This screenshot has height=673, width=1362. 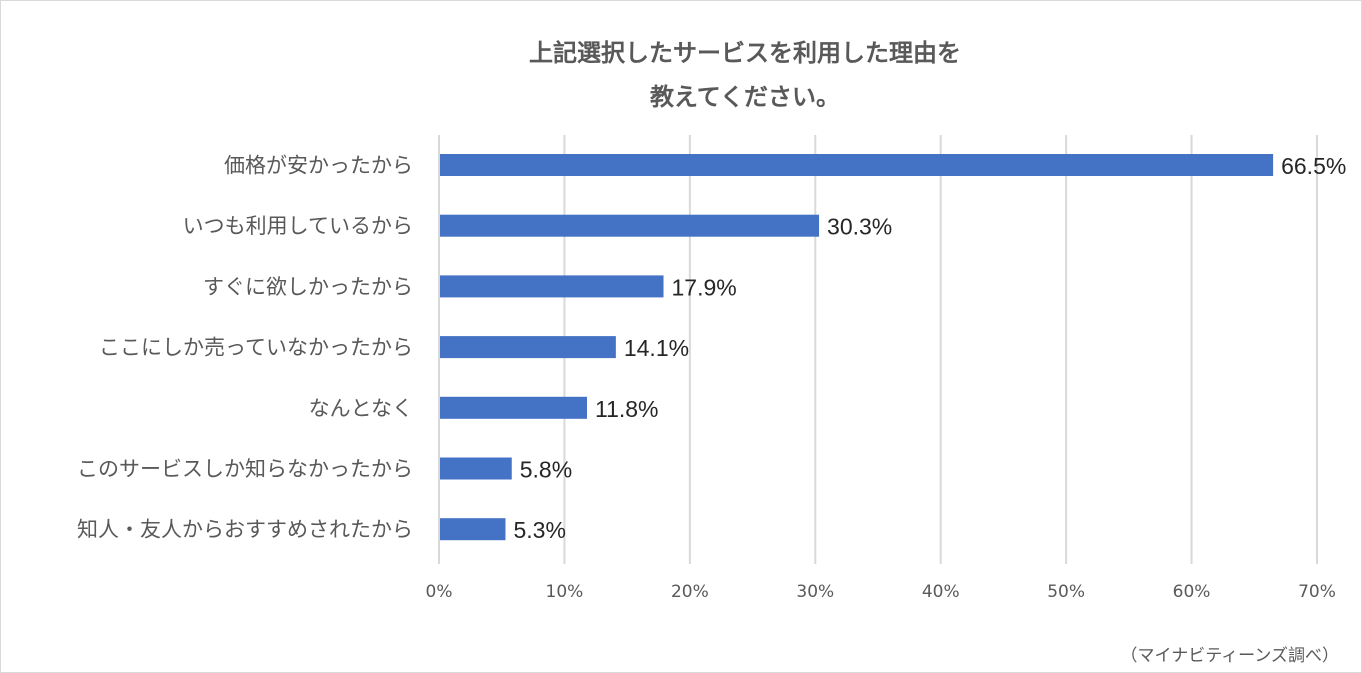 I want to click on x-tick-label: 20%, so click(x=690, y=592).